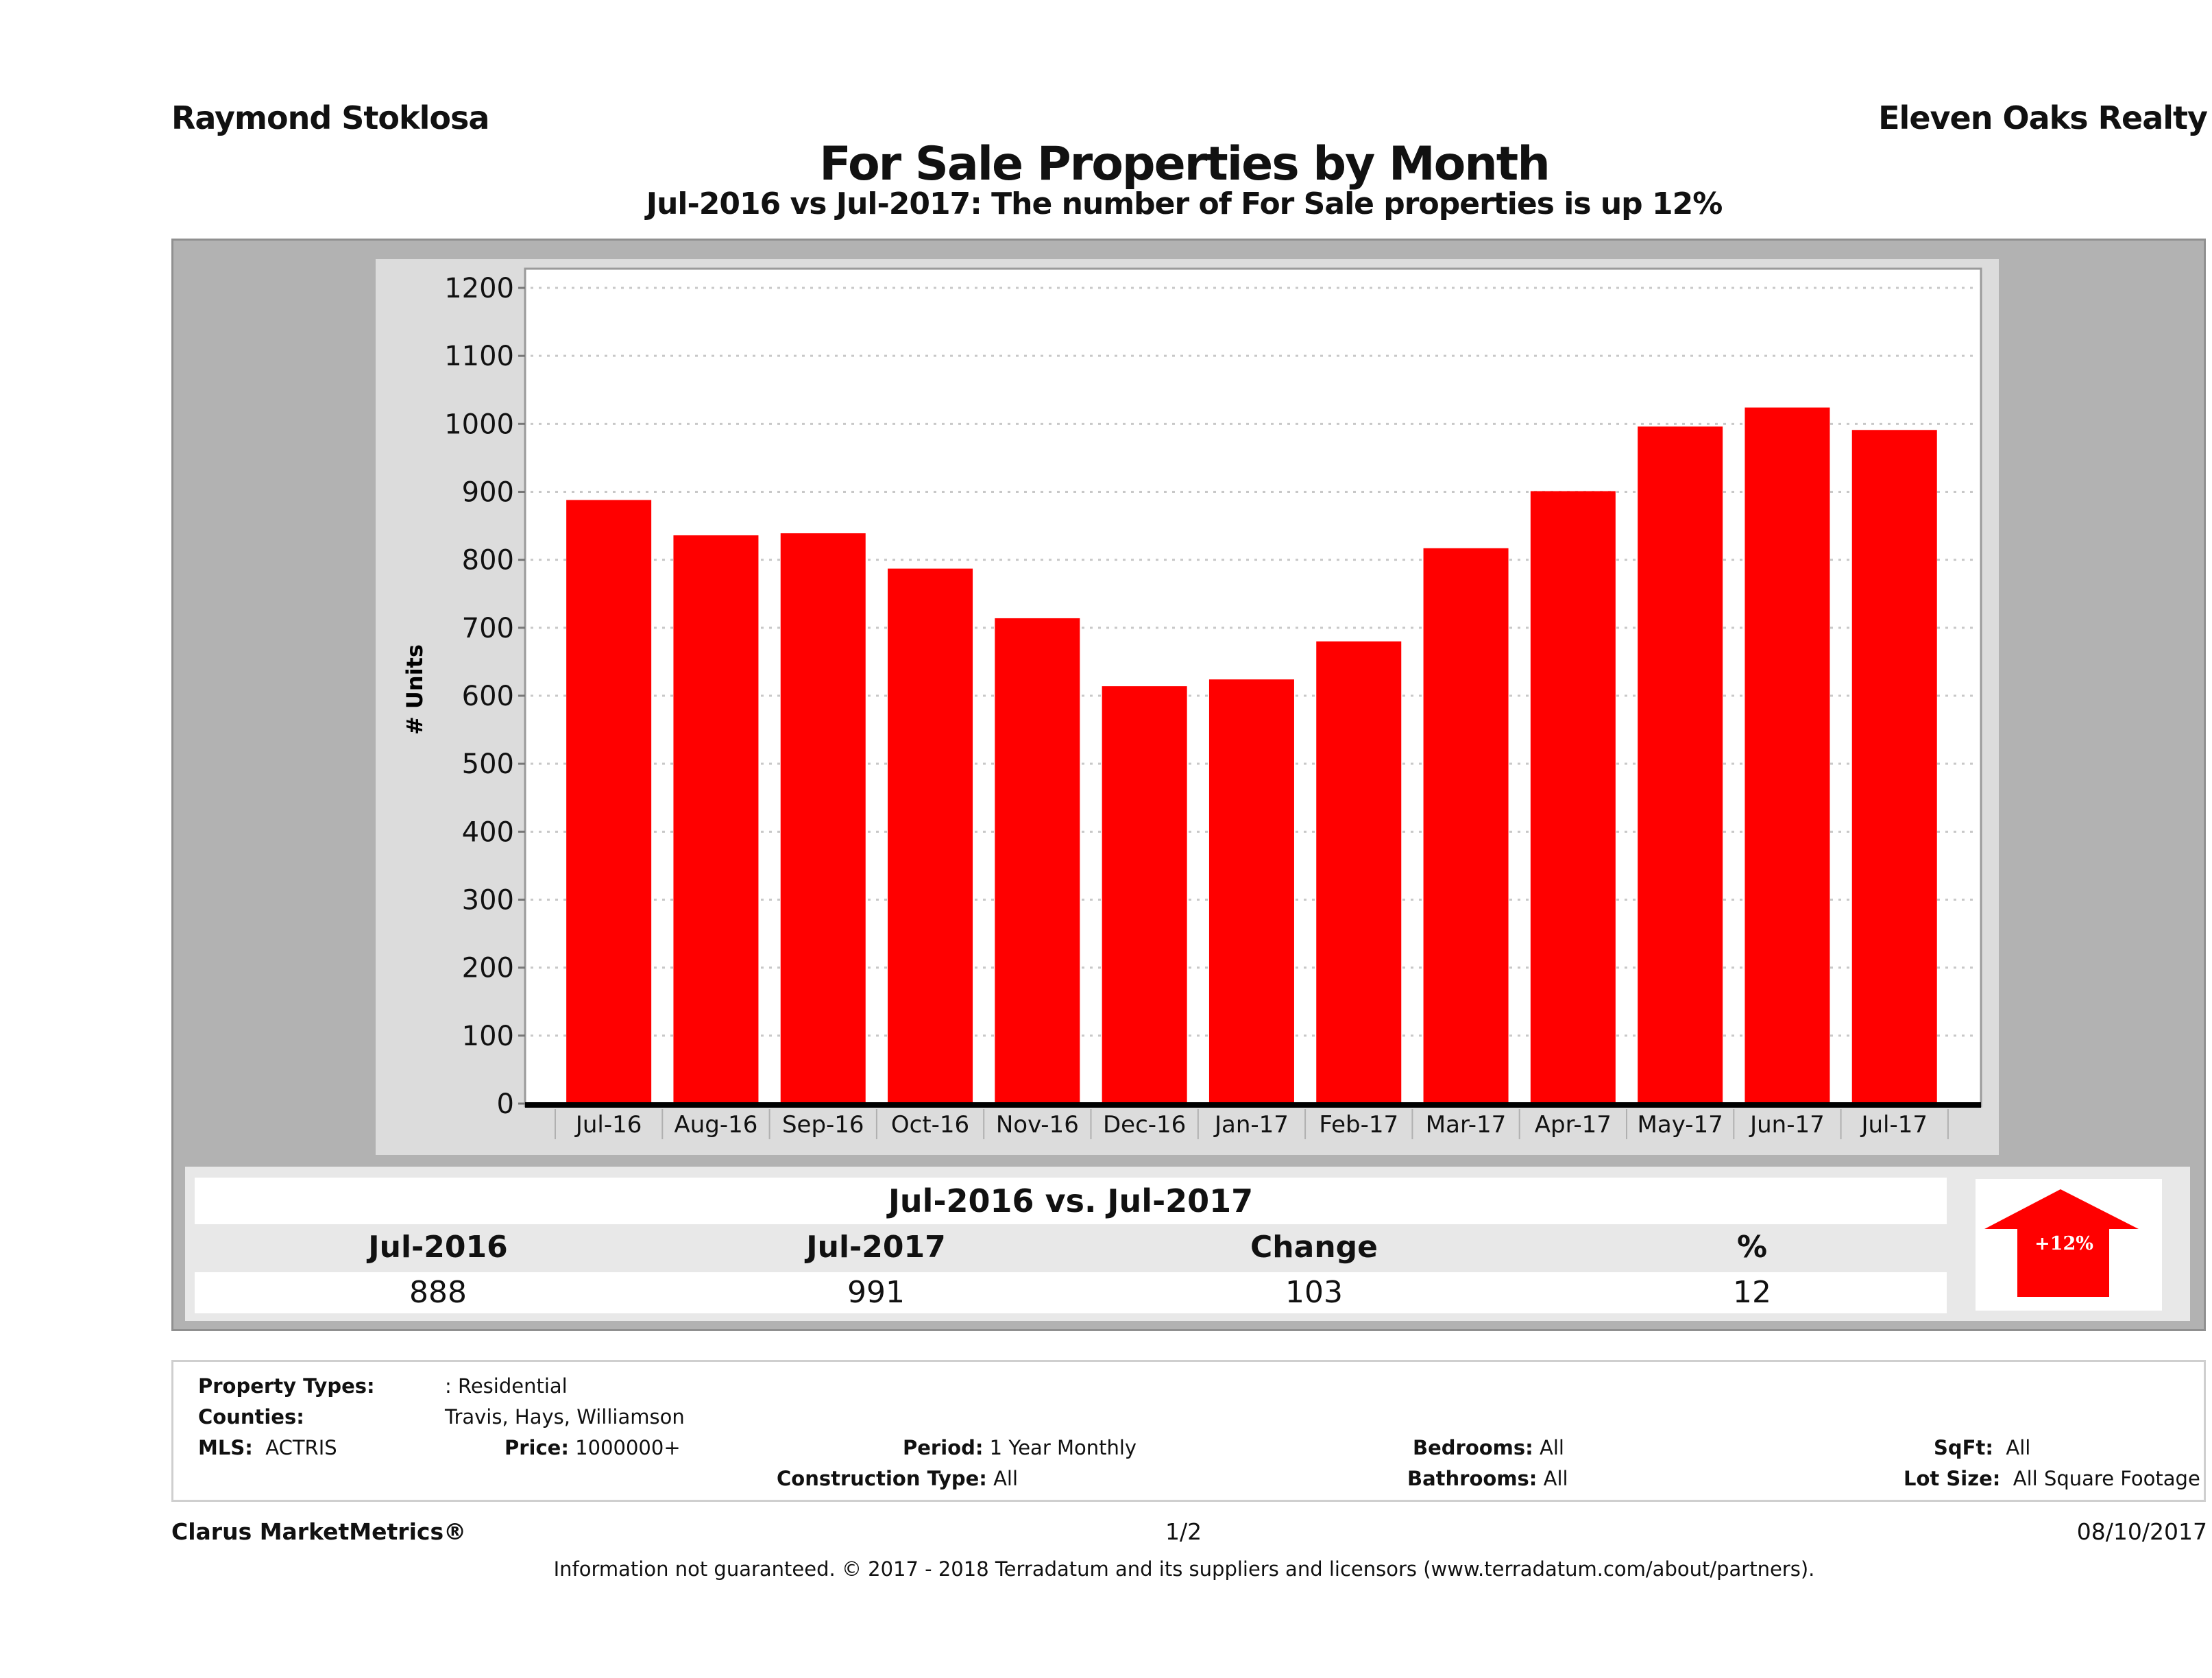  What do you see at coordinates (286, 1386) in the screenshot?
I see `property-types-label: Property Types:` at bounding box center [286, 1386].